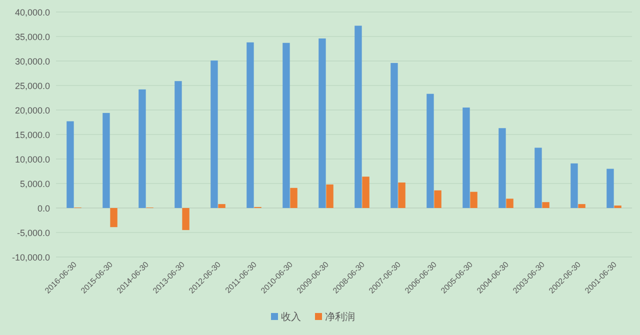 Image resolution: width=640 pixels, height=335 pixels. What do you see at coordinates (35, 184) in the screenshot?
I see `y-tick-label: 5,000.0` at bounding box center [35, 184].